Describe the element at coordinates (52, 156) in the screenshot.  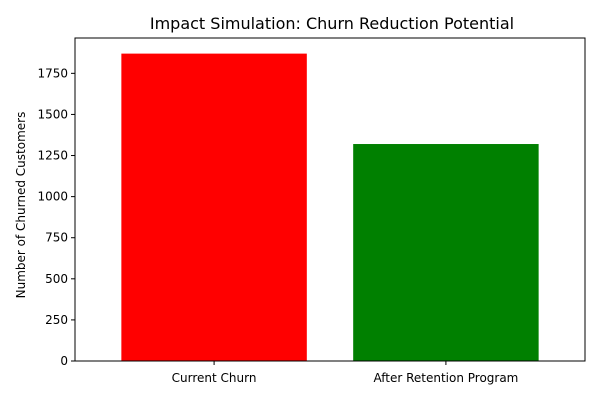
I see `y-tick-label: 1250` at that location.